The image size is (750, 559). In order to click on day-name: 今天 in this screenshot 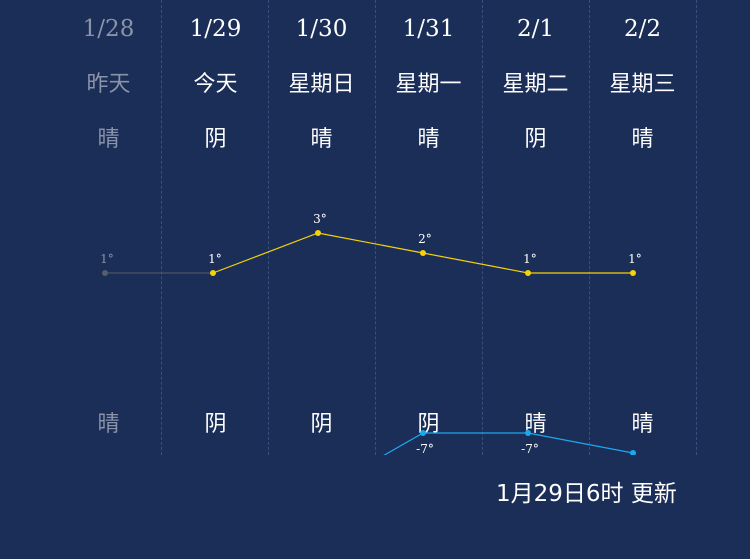, I will do `click(215, 84)`.